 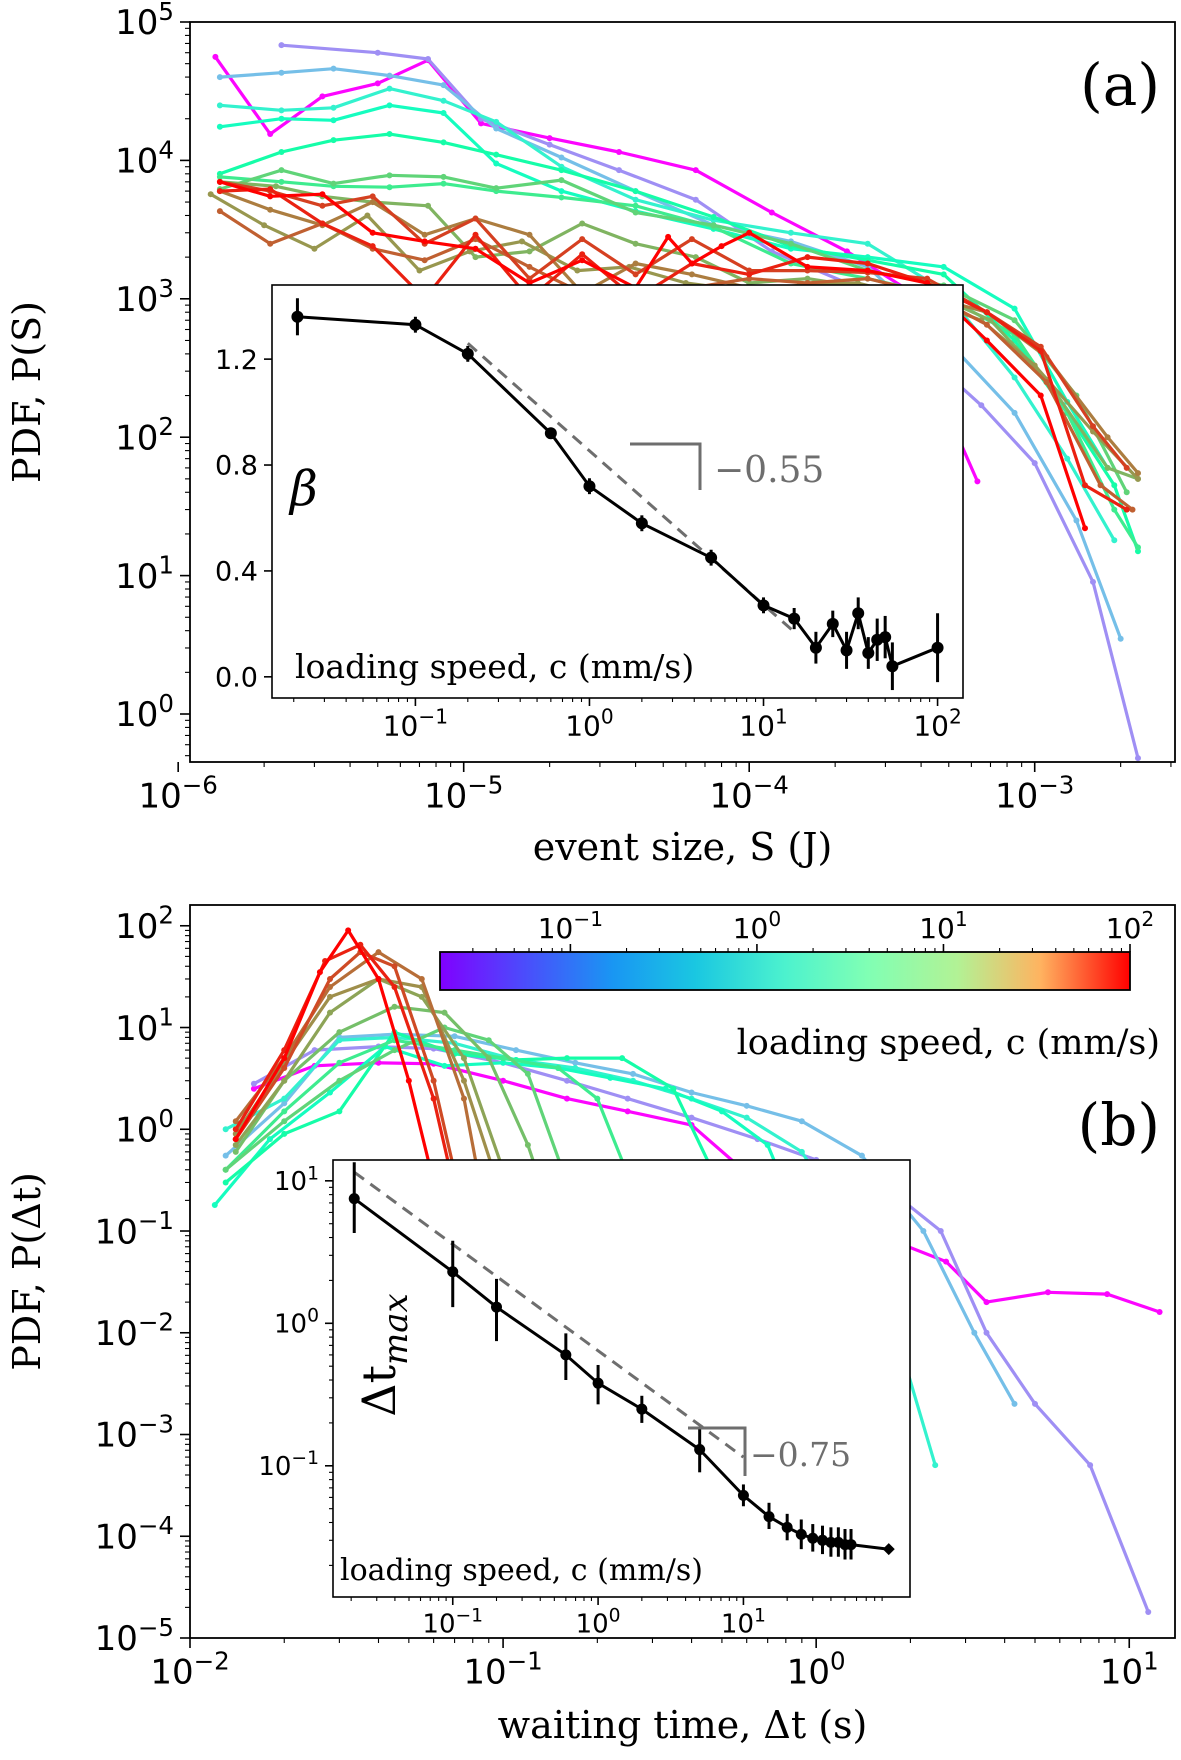 I want to click on a-axis-xtick-label: 10−5, so click(x=463, y=793).